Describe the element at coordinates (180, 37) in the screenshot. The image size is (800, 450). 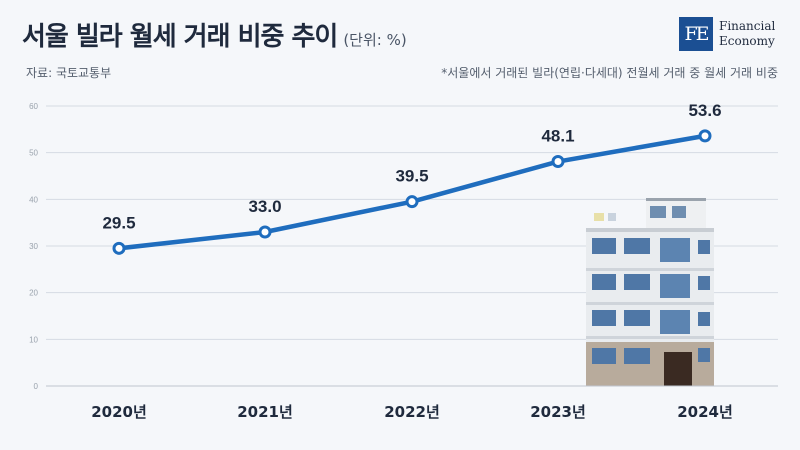
I see `chart-title-text: 서울 빌라 월세 거래 비중 추이` at that location.